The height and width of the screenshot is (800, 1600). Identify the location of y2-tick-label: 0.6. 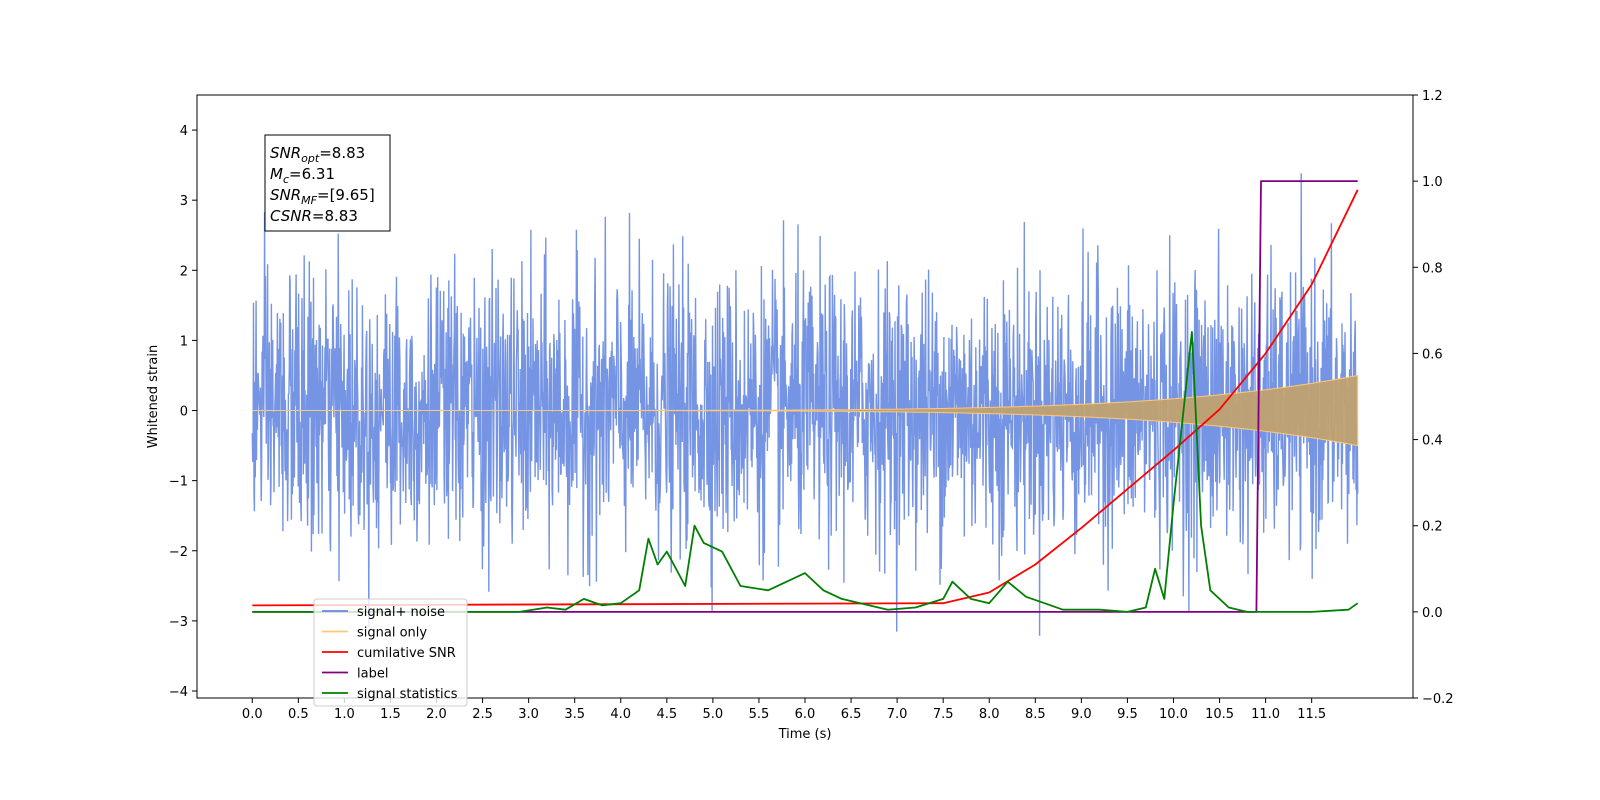
(1432, 354).